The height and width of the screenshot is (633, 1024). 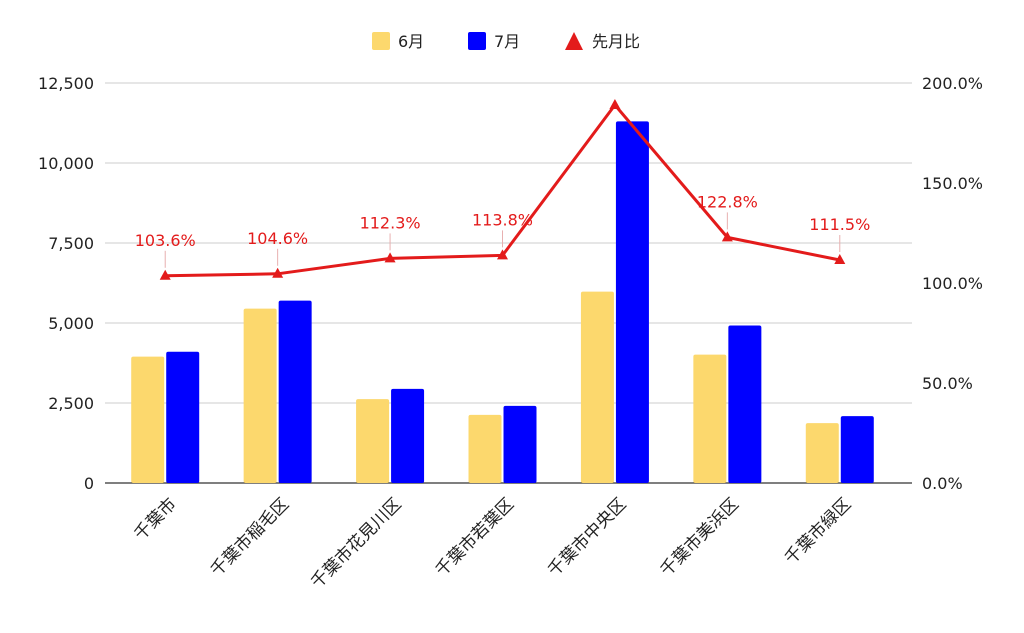 I want to click on legend: 6月 7月 先月比, so click(x=506, y=41).